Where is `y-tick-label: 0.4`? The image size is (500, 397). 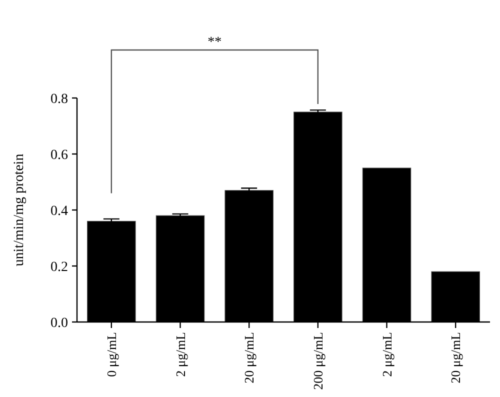 y-tick-label: 0.4 is located at coordinates (59, 211).